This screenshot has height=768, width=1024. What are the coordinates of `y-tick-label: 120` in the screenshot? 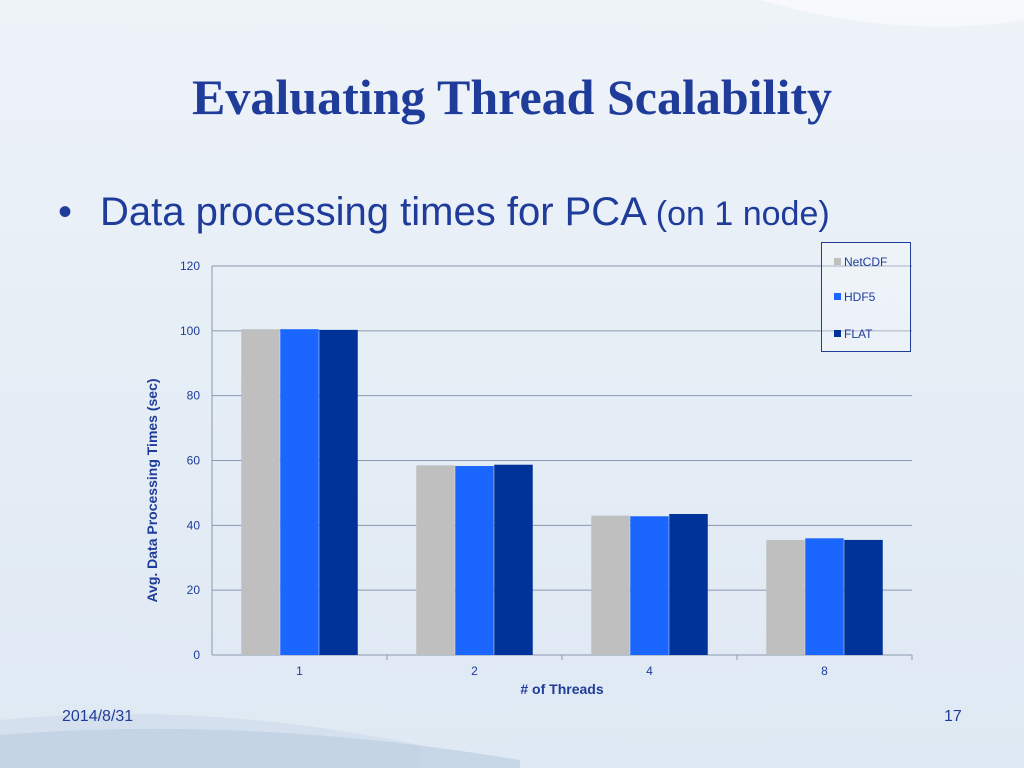 It's located at (190, 266).